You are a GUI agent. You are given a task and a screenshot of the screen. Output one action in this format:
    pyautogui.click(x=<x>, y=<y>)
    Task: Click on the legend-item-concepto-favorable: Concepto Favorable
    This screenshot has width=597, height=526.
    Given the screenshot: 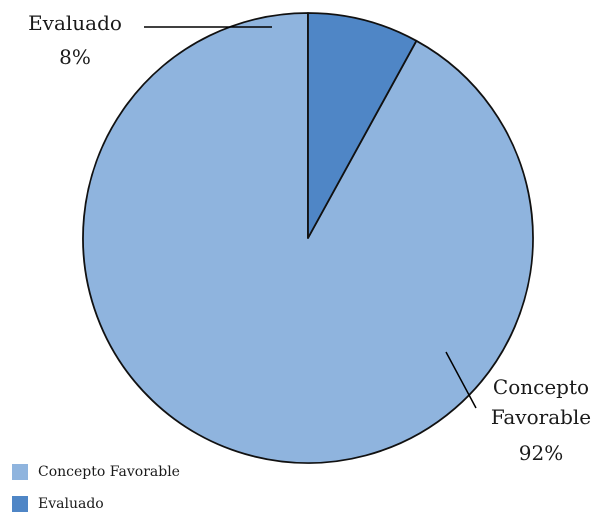 What is the action you would take?
    pyautogui.click(x=96, y=472)
    